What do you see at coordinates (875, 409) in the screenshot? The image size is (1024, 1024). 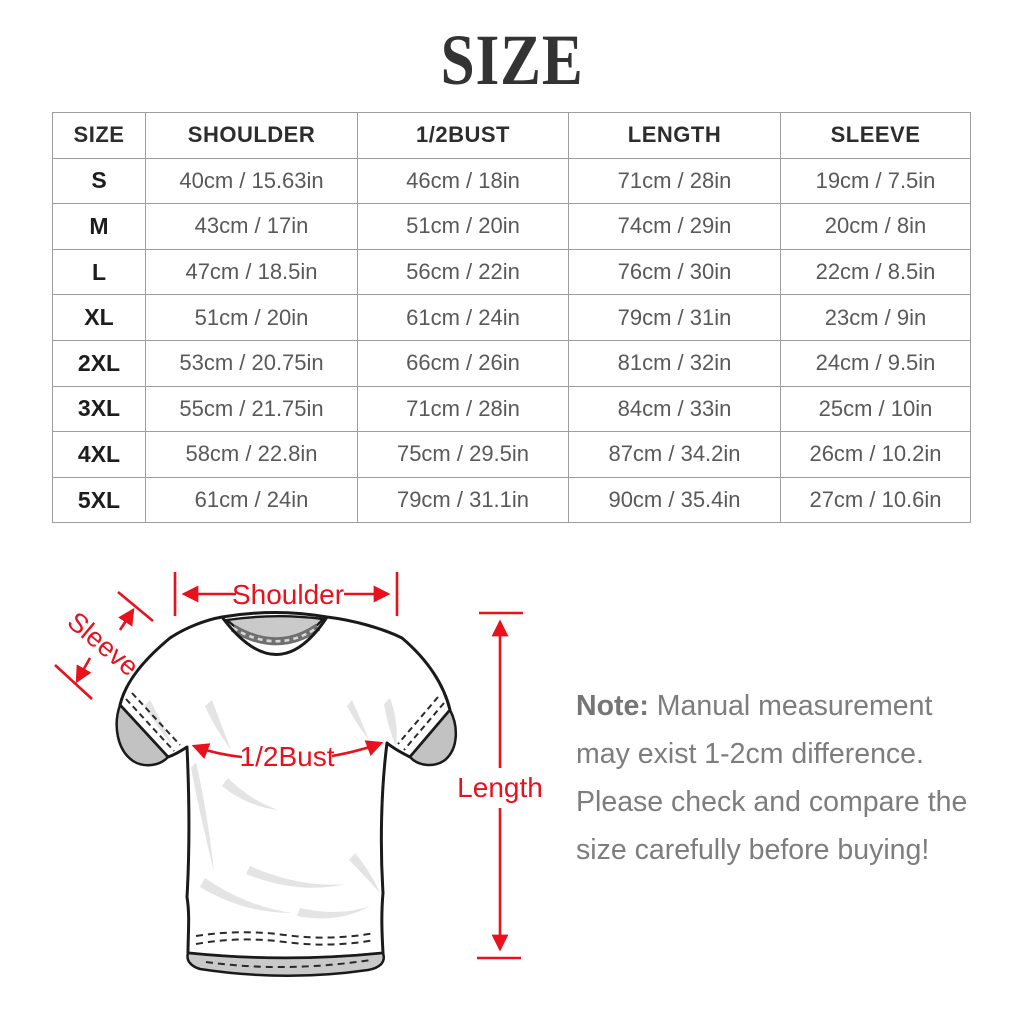 I see `measurement-cell: 25cm / 10in` at bounding box center [875, 409].